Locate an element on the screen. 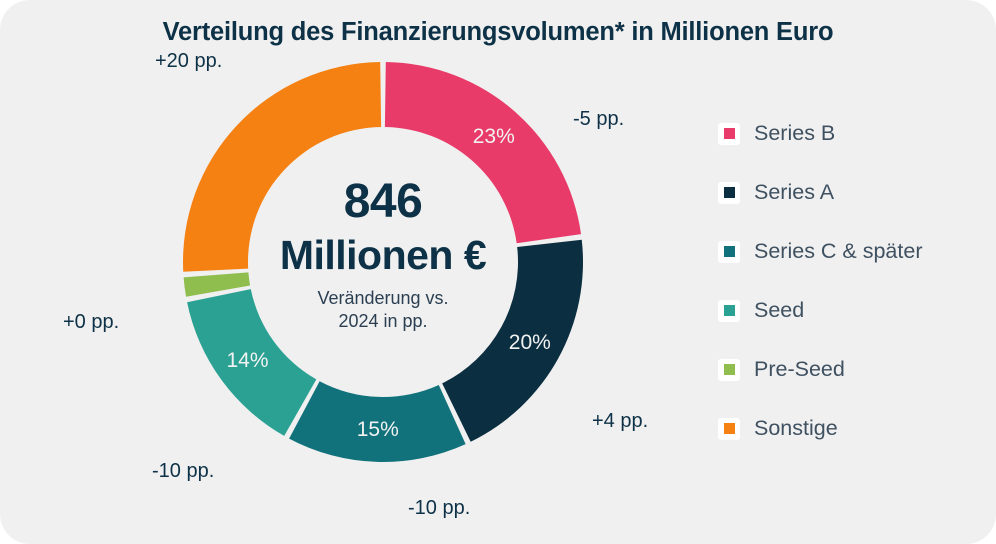 The image size is (996, 544). change-label-pre-seed: +0 pp. is located at coordinates (91, 322).